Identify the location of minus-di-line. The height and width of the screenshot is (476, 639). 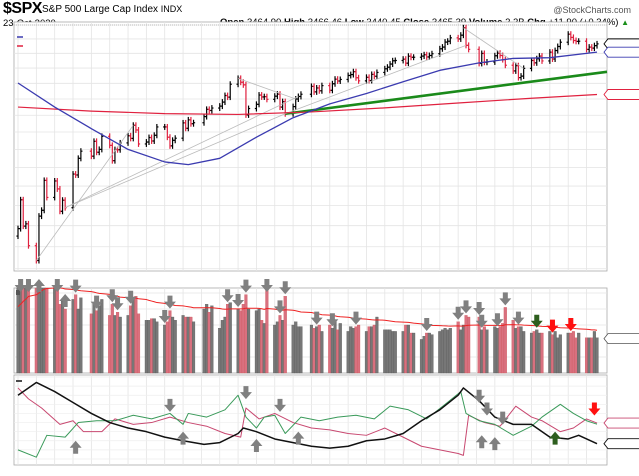
(307, 421).